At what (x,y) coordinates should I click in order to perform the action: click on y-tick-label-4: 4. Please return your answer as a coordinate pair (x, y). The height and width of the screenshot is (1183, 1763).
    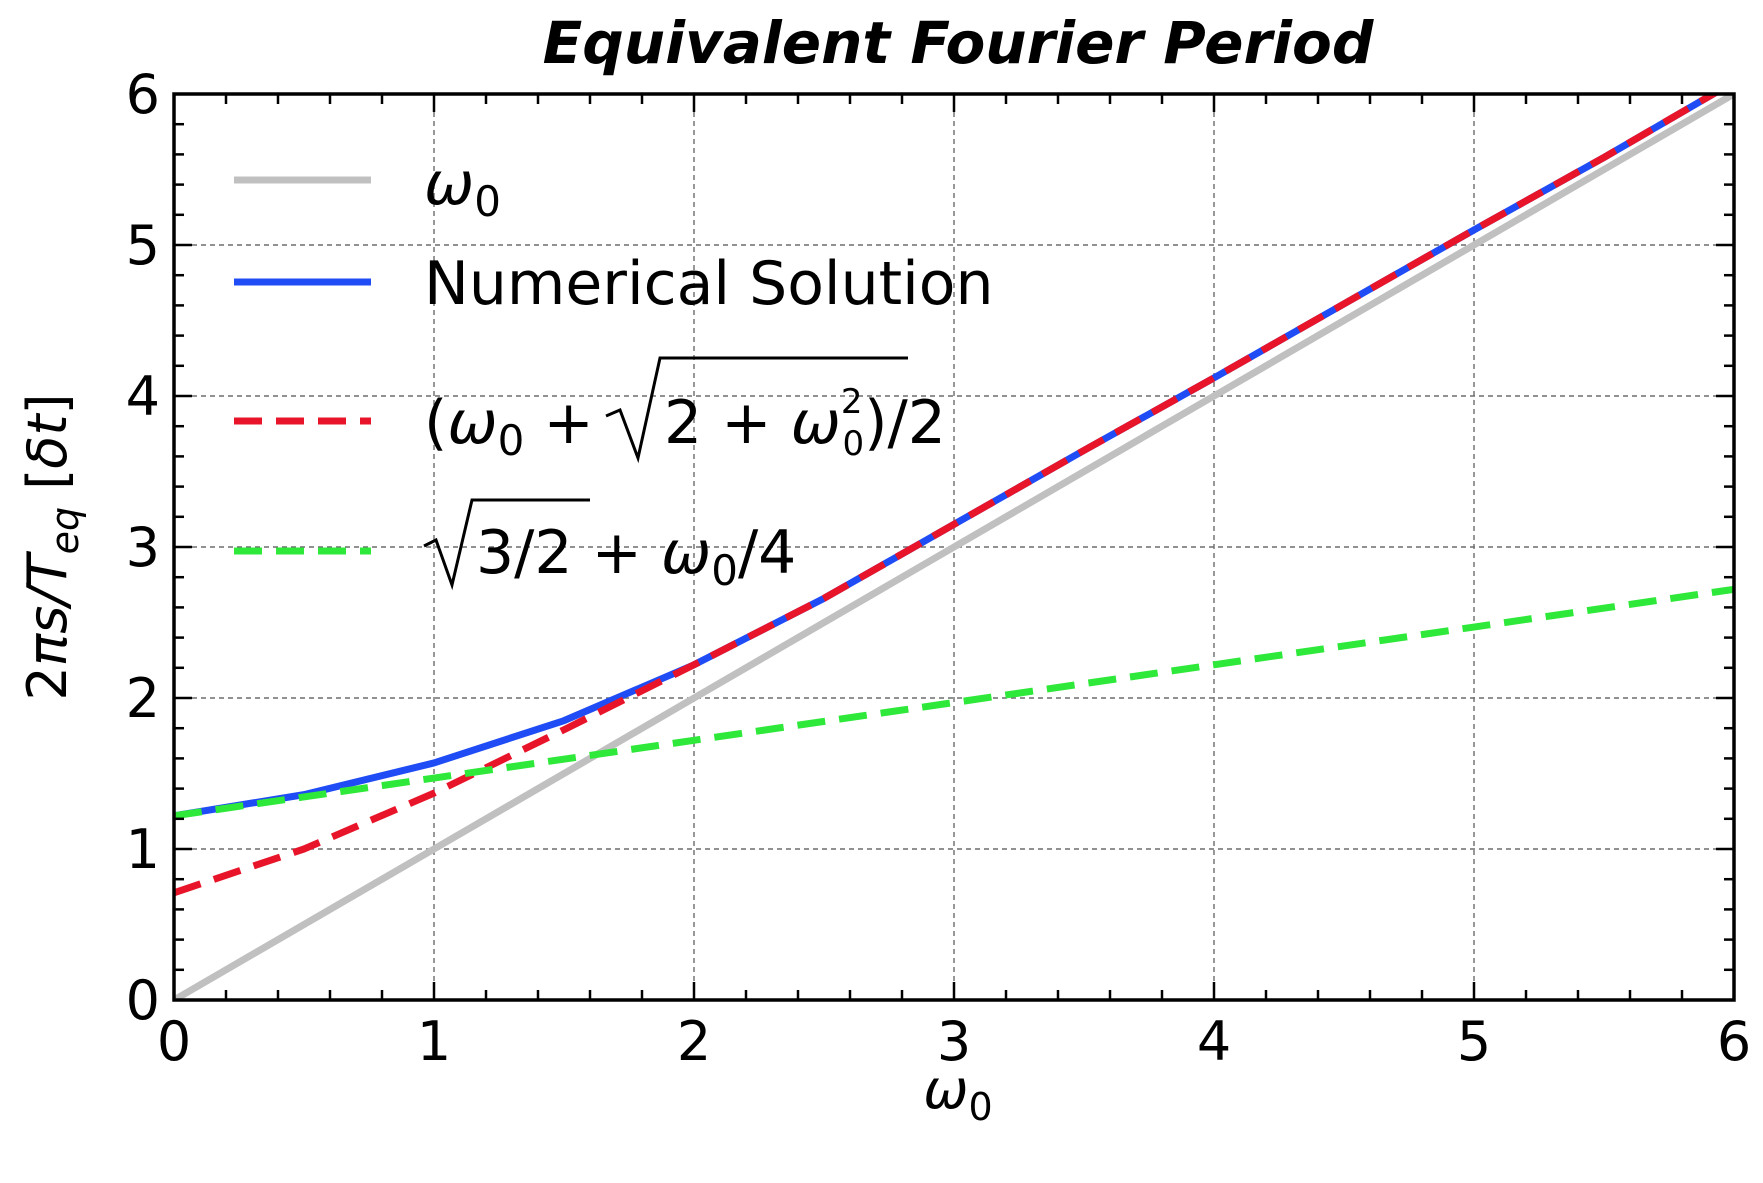
    Looking at the image, I should click on (143, 396).